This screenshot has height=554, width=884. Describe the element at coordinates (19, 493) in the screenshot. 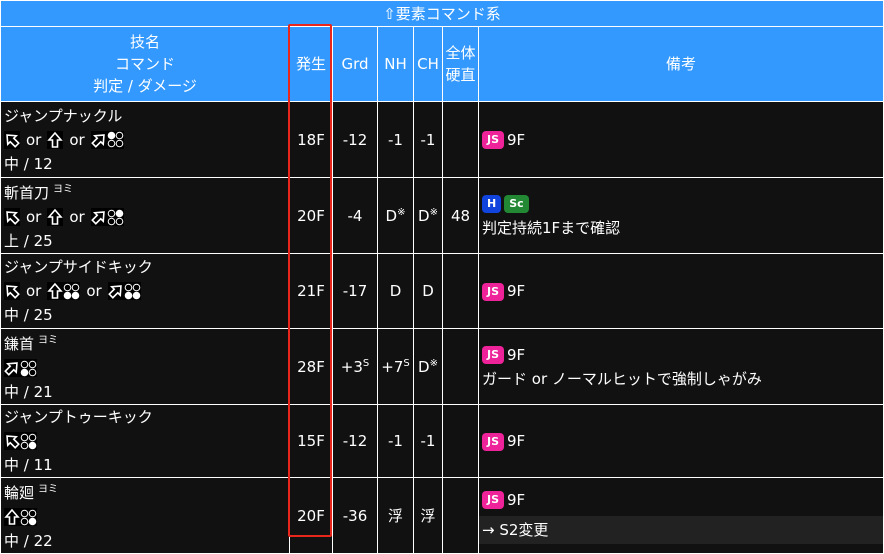

I see `move-name: 輪廻` at that location.